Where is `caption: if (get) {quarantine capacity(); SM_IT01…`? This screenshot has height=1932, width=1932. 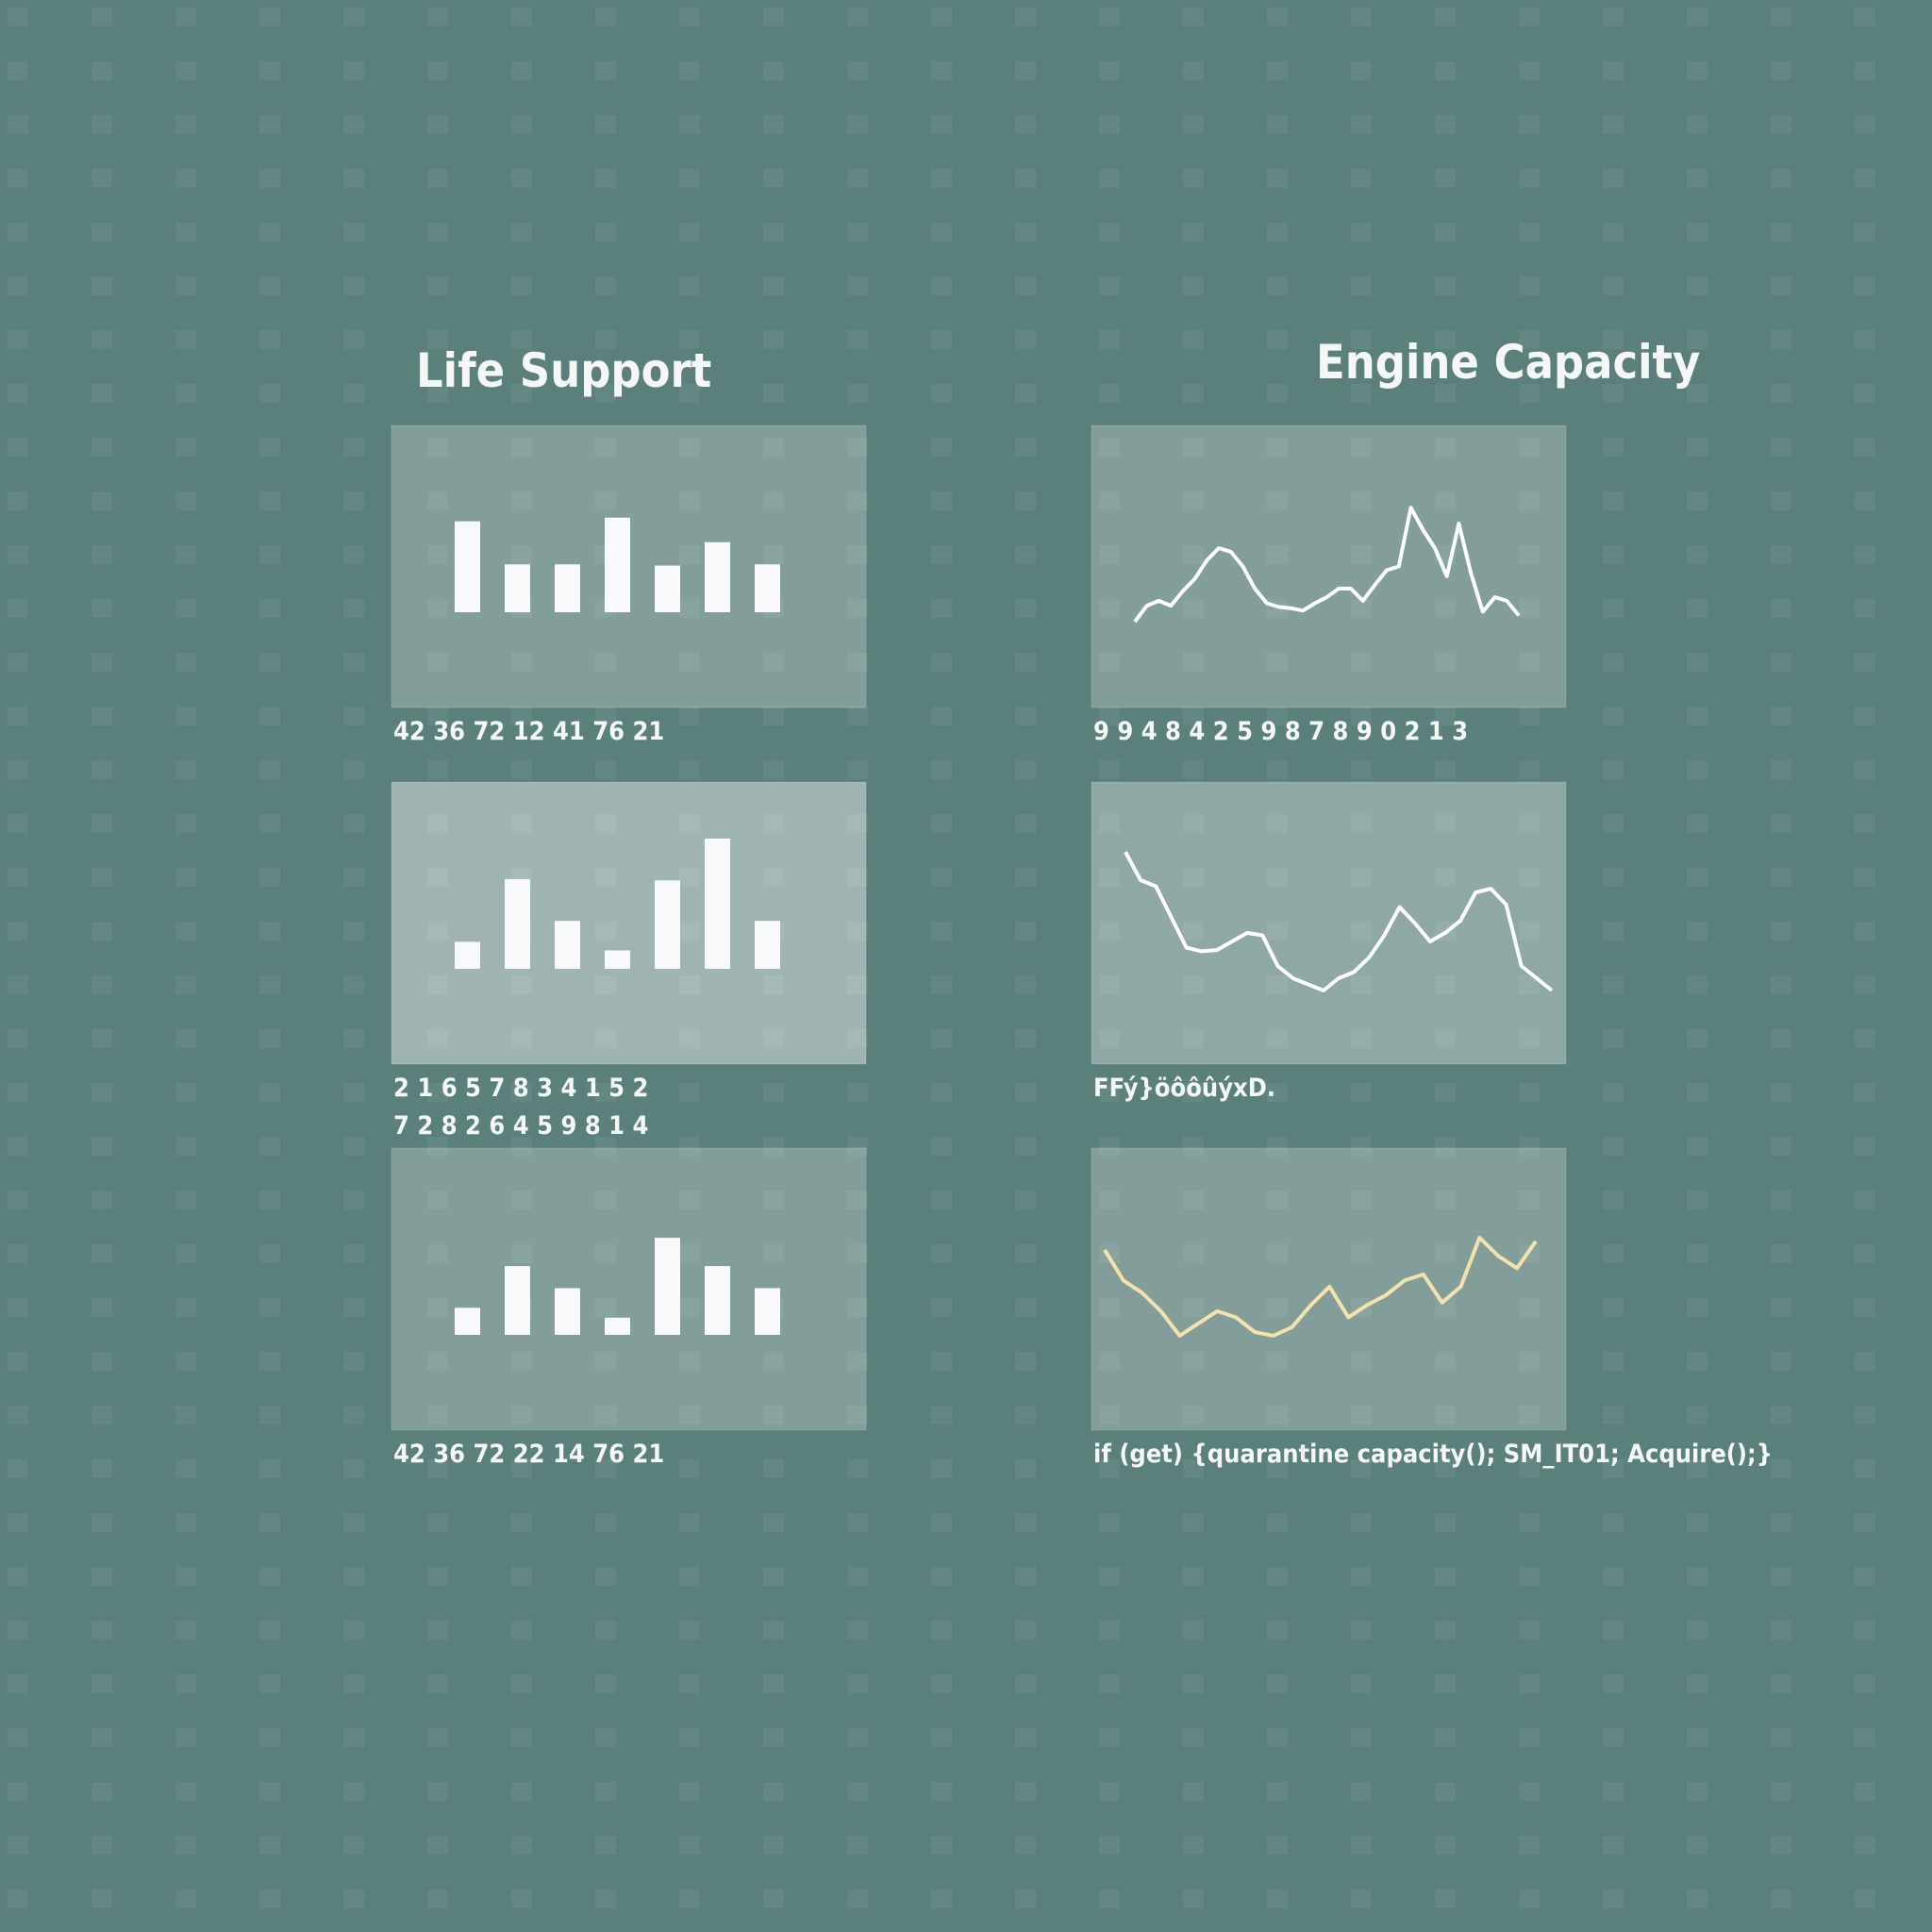
caption: if (get) {quarantine capacity(); SM_IT01… is located at coordinates (1433, 1454).